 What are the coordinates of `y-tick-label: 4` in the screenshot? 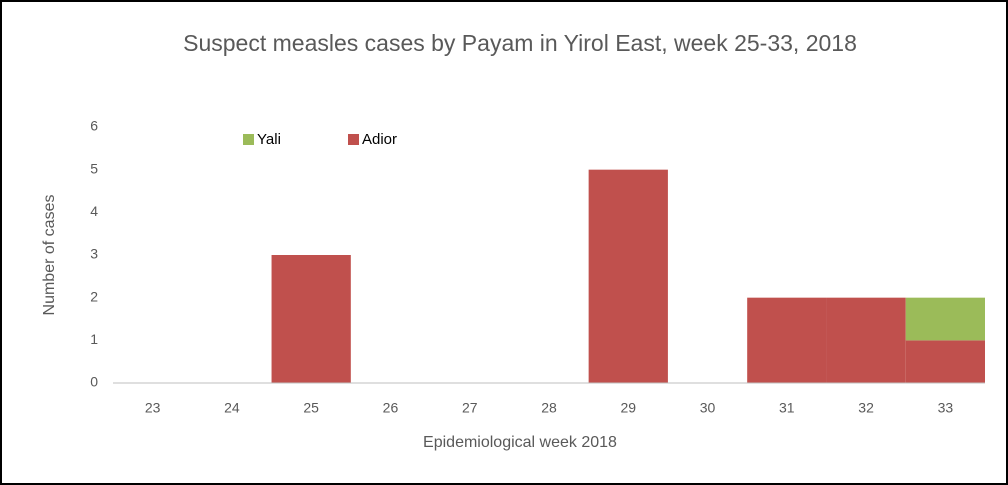 It's located at (94, 211).